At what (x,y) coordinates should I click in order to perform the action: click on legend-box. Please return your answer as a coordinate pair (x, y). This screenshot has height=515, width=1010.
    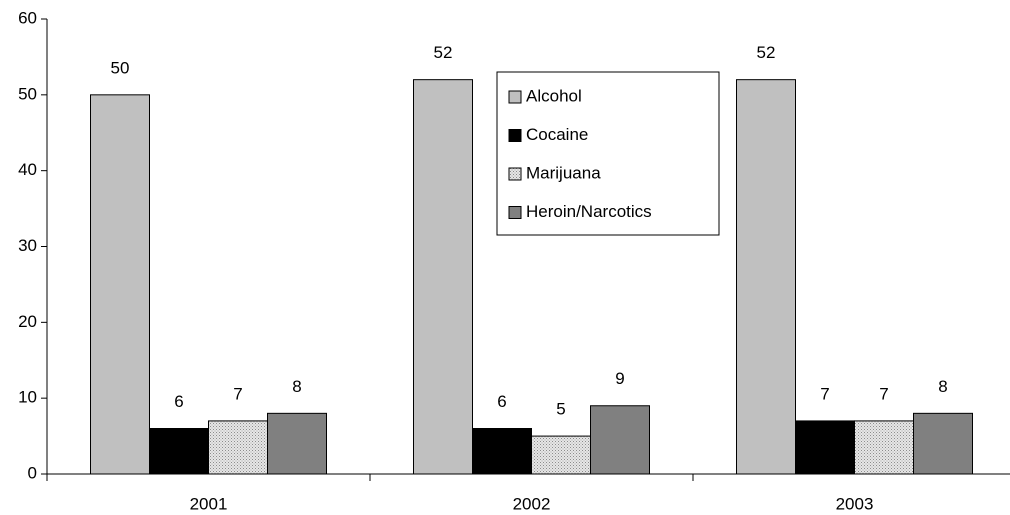
    Looking at the image, I should click on (608, 153).